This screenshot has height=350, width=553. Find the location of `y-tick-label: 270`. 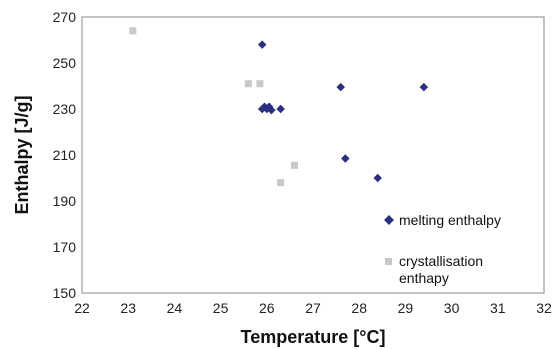

y-tick-label: 270 is located at coordinates (65, 17).